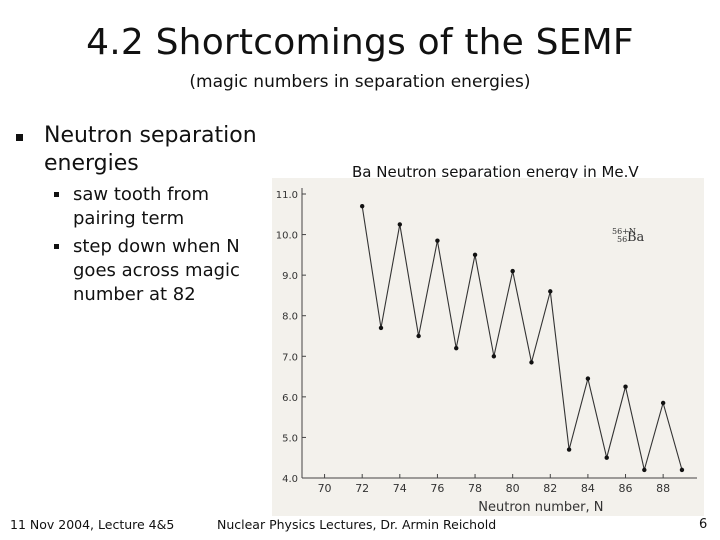  I want to click on x-tick-label: 84, so click(588, 488).